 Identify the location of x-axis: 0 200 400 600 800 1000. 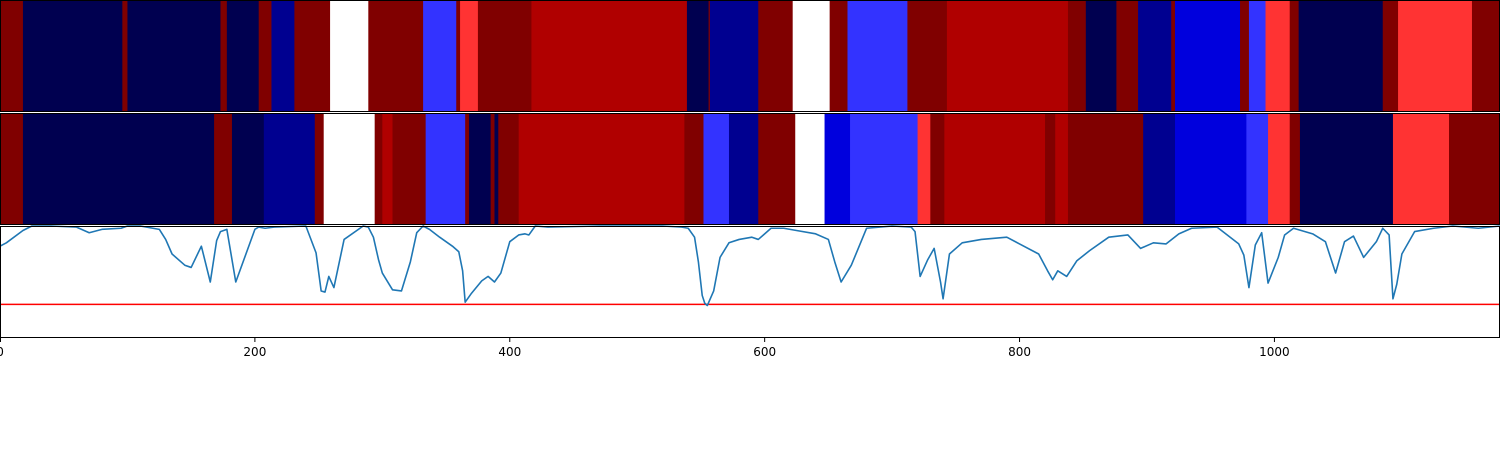
(645, 348).